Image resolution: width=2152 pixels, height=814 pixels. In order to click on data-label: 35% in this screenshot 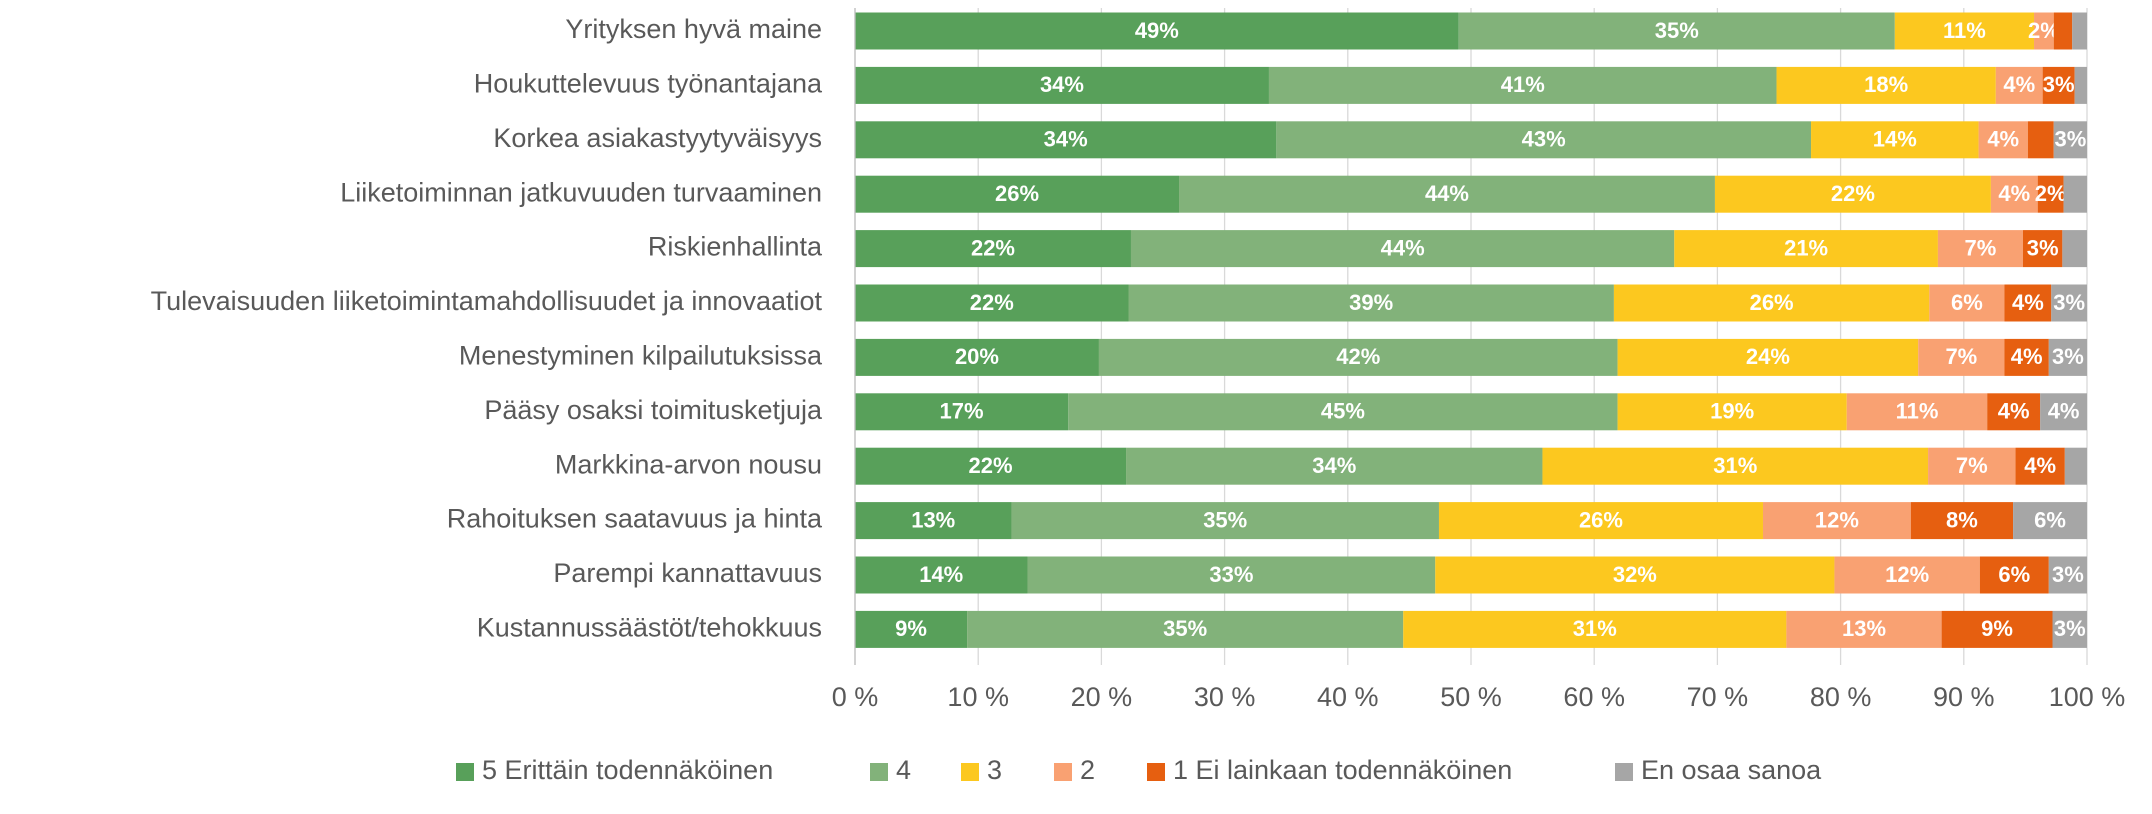, I will do `click(1677, 30)`.